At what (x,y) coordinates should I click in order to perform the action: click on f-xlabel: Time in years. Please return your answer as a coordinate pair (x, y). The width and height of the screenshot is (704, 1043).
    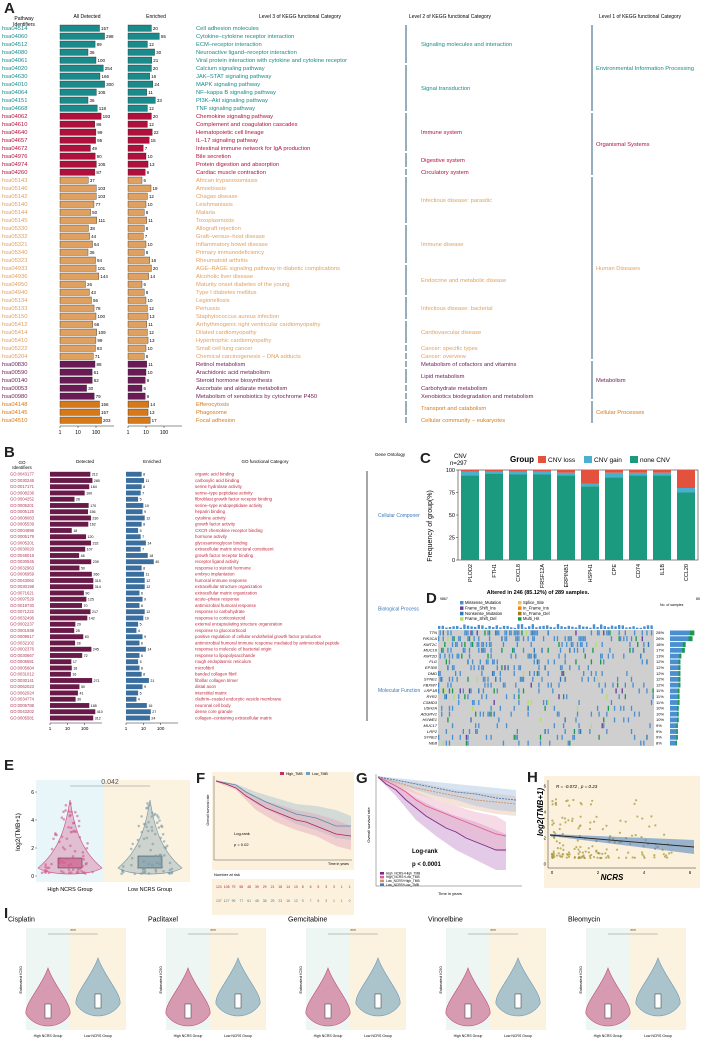
    Looking at the image, I should click on (338, 864).